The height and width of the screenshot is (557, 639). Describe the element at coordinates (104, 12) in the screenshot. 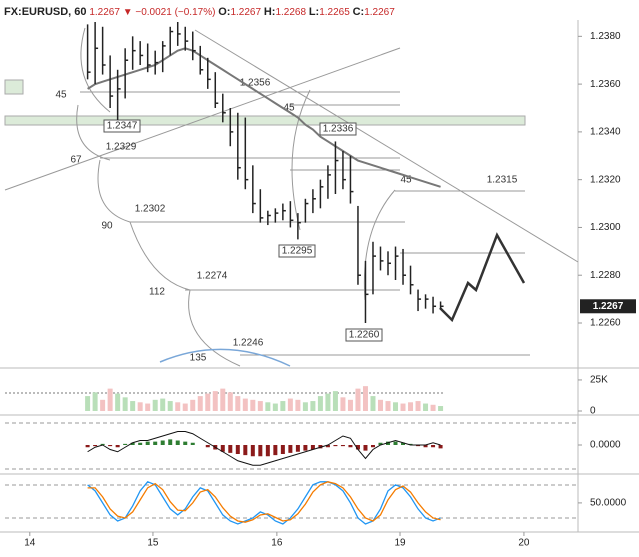

I see `price: 1.2267` at that location.